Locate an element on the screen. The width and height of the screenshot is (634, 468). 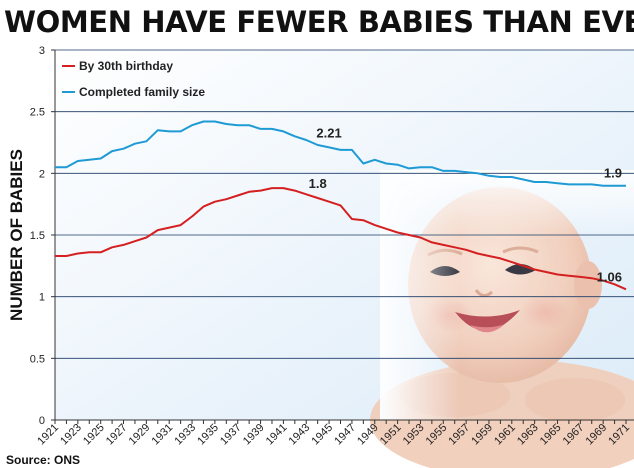
source-note: Source: ONS is located at coordinates (43, 460).